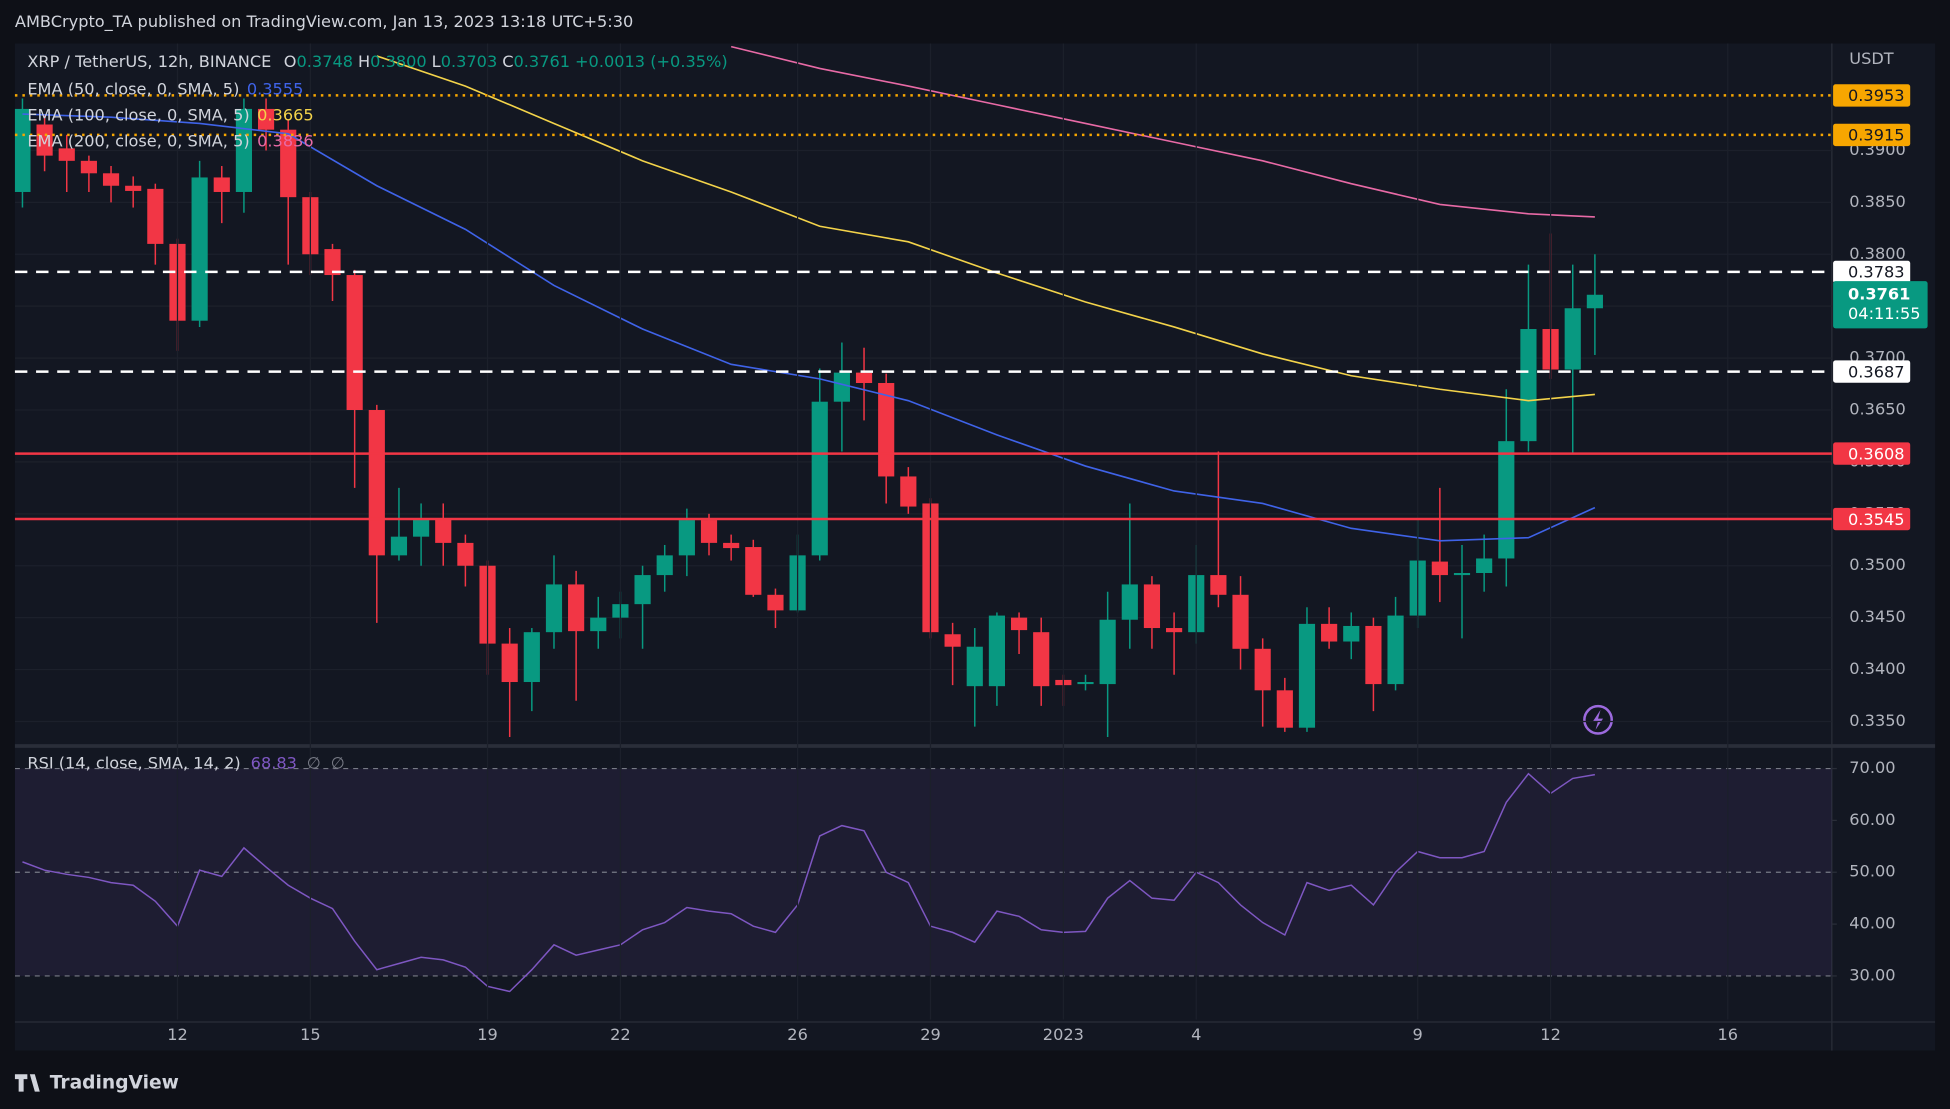 The width and height of the screenshot is (1950, 1109). Describe the element at coordinates (1872, 871) in the screenshot. I see `rsi-tick-label: 50.00` at that location.